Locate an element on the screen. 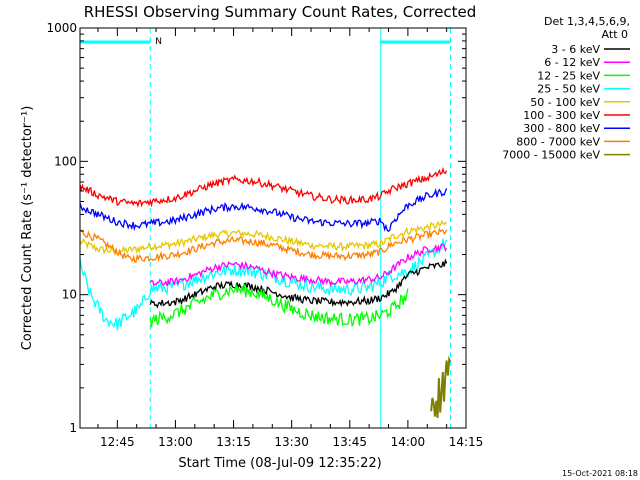 This screenshot has width=640, height=480. legend-label-2: 12 - 25 keV is located at coordinates (568, 75).